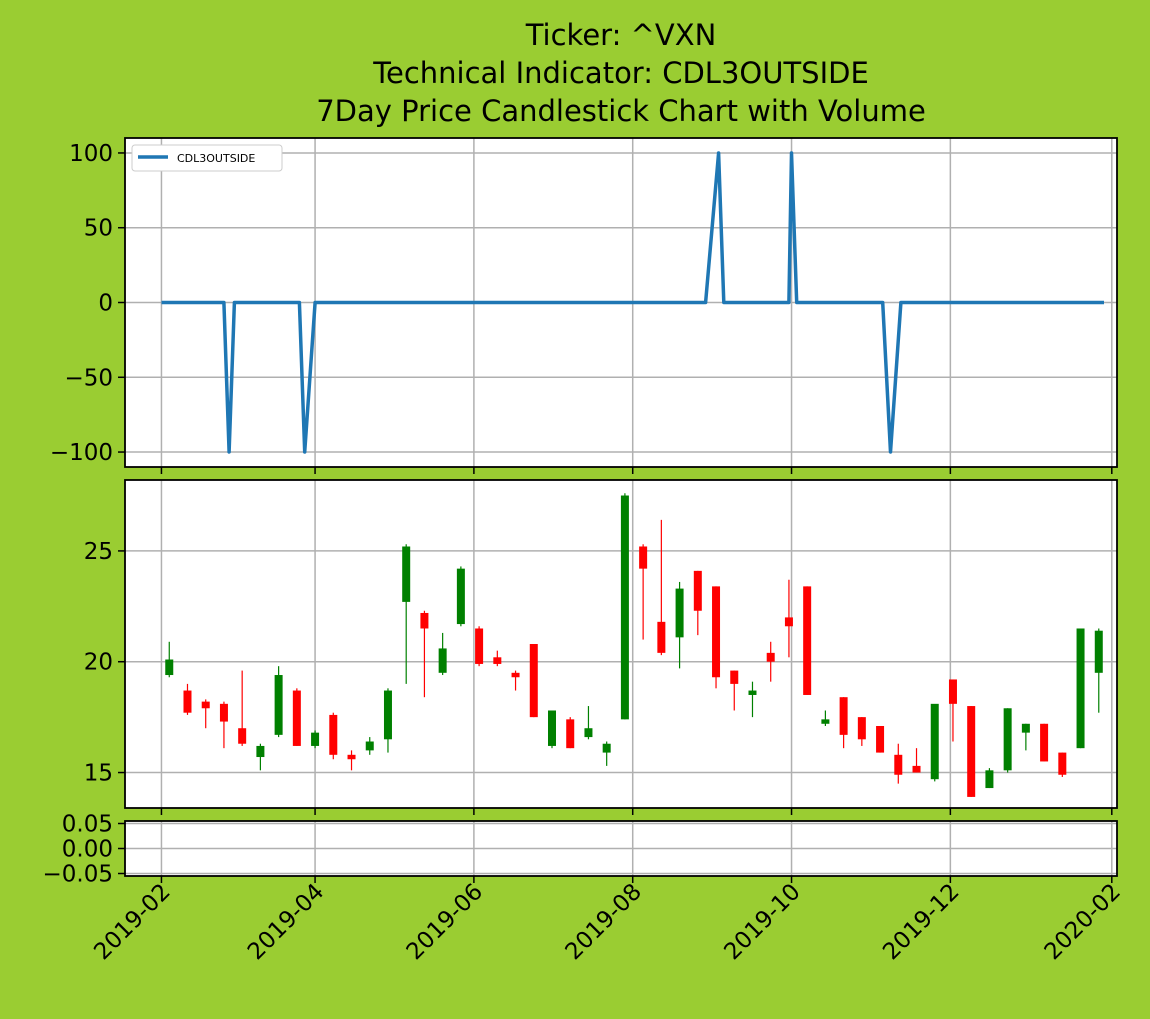 The image size is (1150, 1019). I want to click on indicator-ytick-label: −100, so click(81, 453).